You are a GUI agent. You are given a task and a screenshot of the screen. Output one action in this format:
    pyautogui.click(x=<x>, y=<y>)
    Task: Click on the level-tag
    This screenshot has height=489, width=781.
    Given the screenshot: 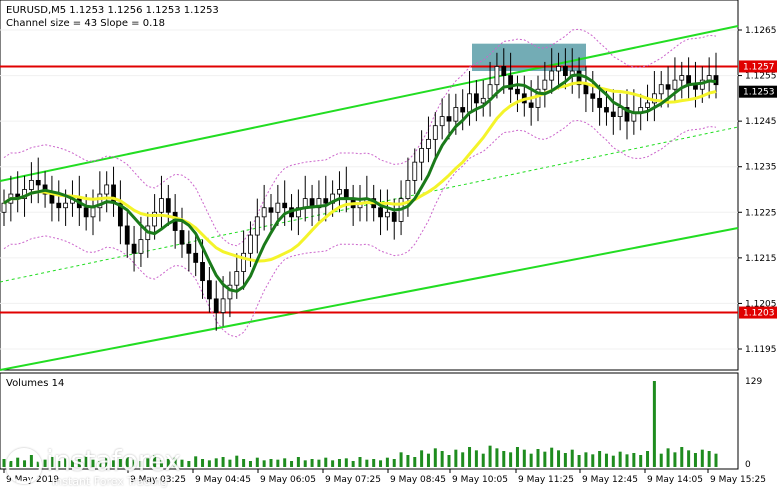 What is the action you would take?
    pyautogui.click(x=758, y=66)
    